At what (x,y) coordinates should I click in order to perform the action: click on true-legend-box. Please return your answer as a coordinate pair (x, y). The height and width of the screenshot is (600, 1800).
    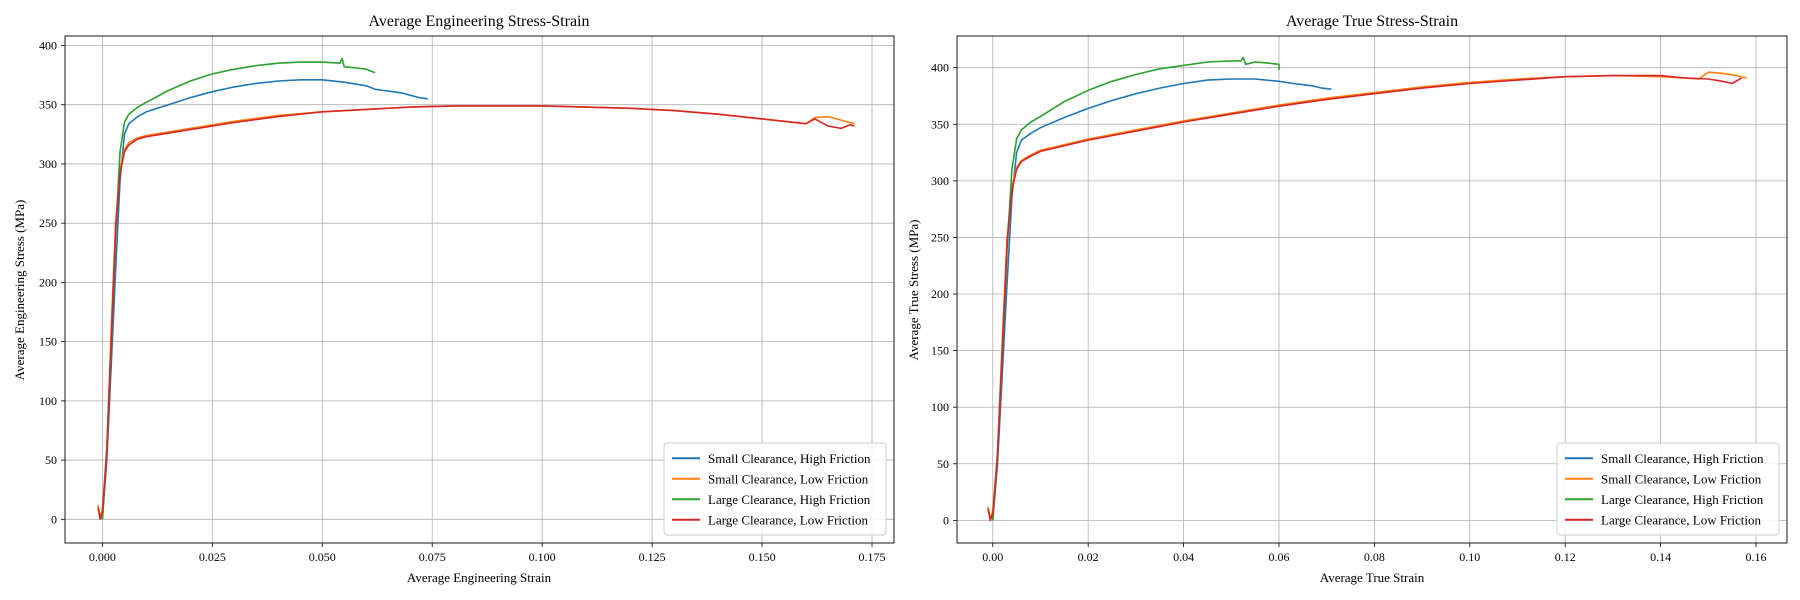
    Looking at the image, I should click on (1668, 489).